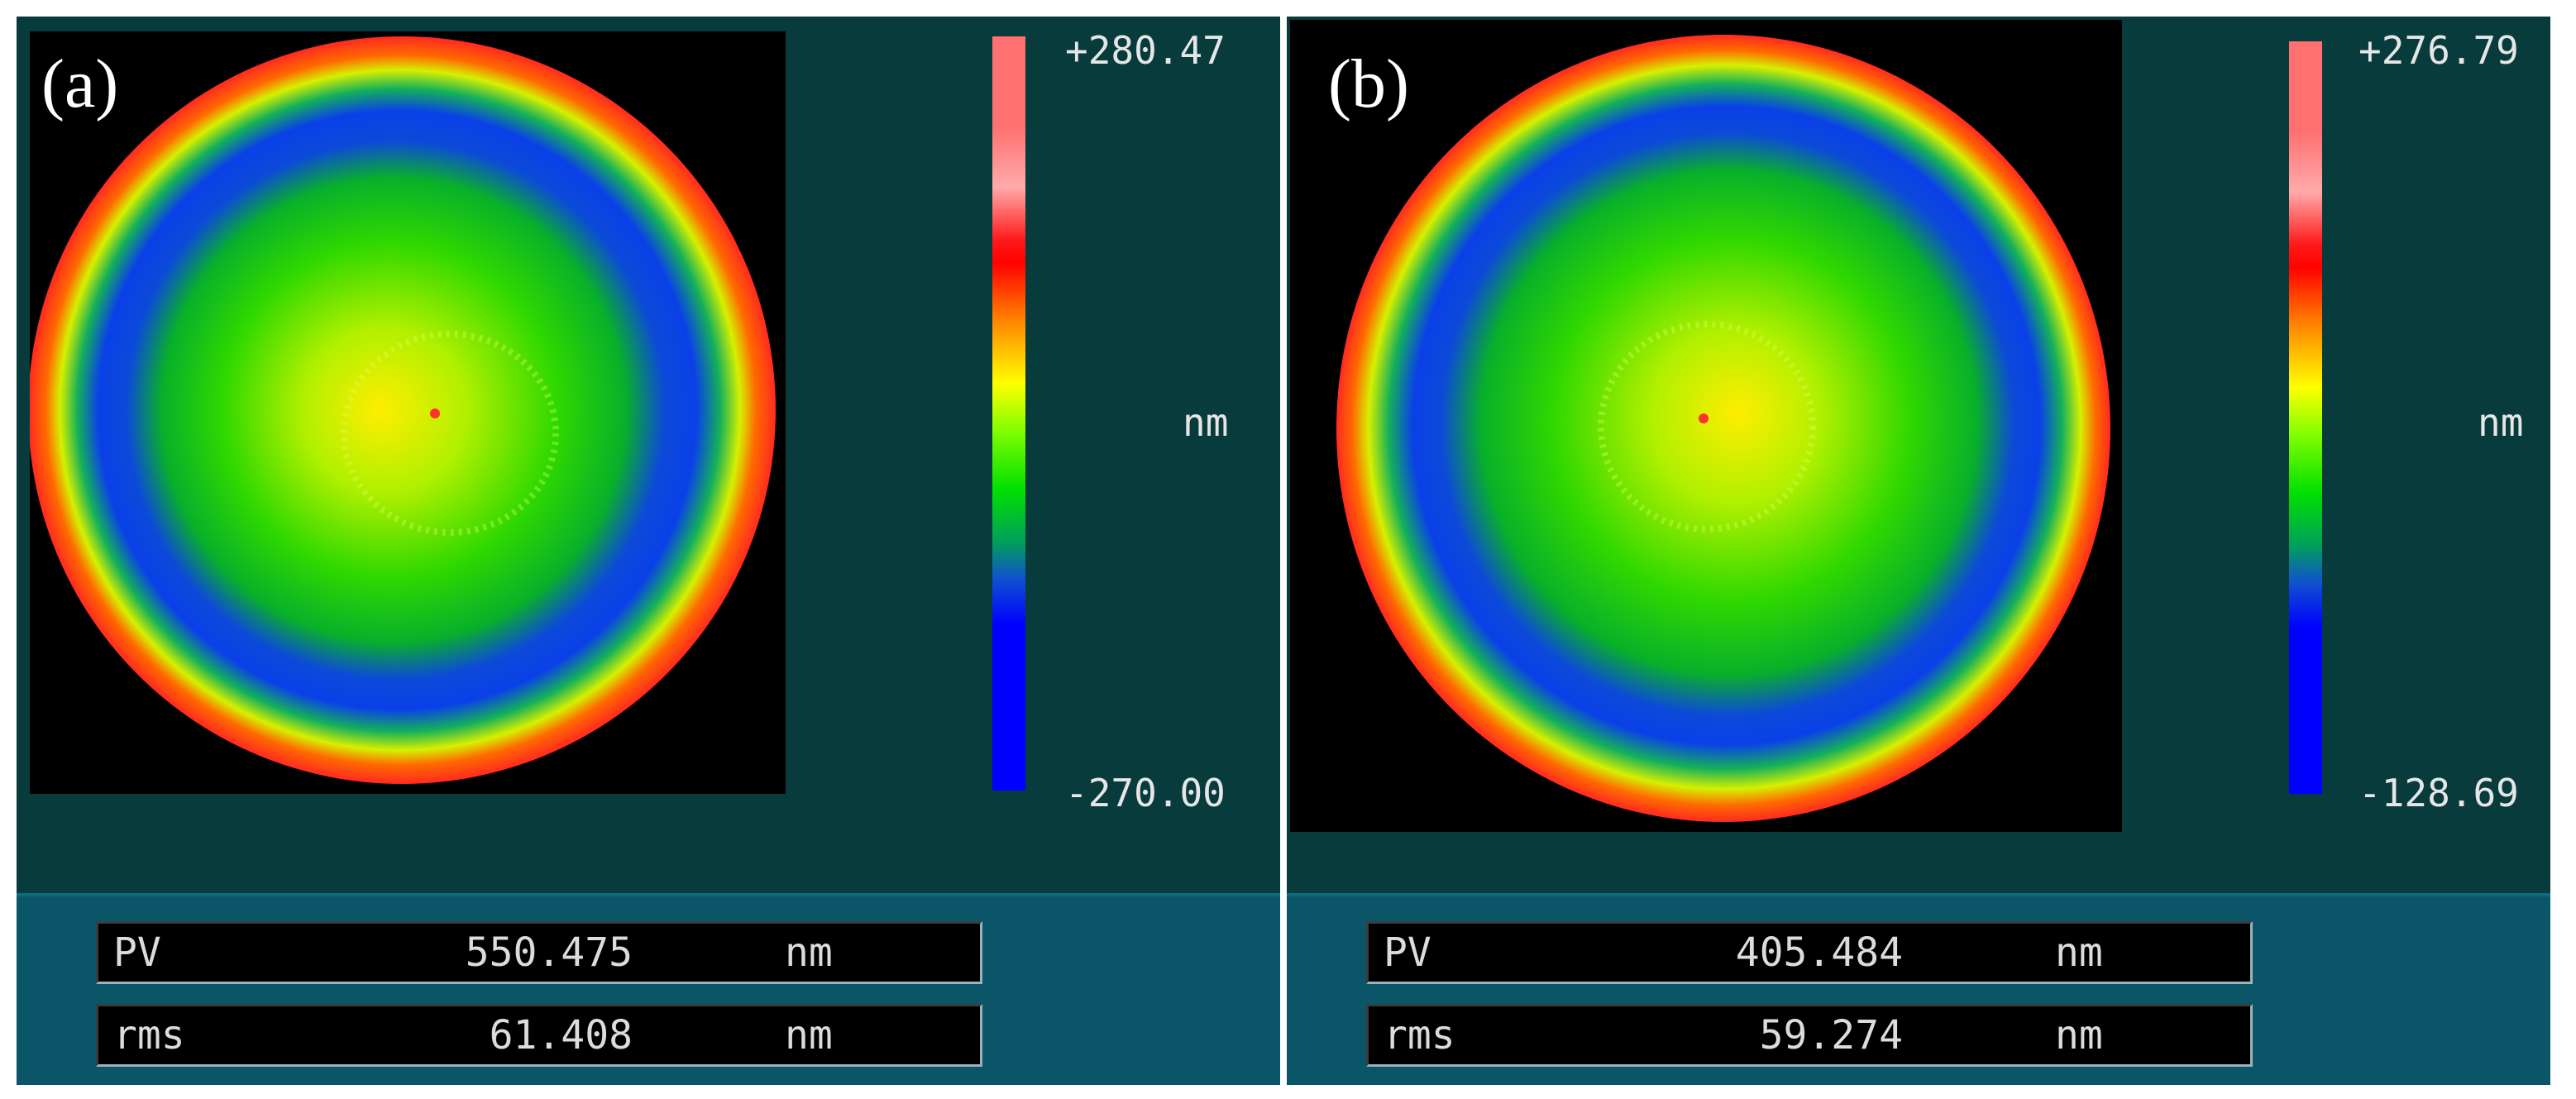 The width and height of the screenshot is (2576, 1099). What do you see at coordinates (549, 952) in the screenshot?
I see `pv-value-a: 550.475` at bounding box center [549, 952].